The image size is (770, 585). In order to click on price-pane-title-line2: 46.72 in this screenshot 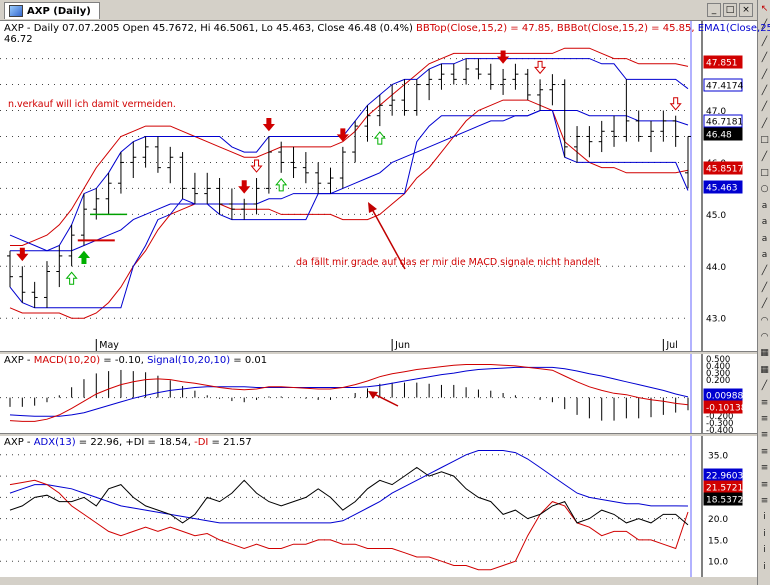, I will do `click(18, 39)`.